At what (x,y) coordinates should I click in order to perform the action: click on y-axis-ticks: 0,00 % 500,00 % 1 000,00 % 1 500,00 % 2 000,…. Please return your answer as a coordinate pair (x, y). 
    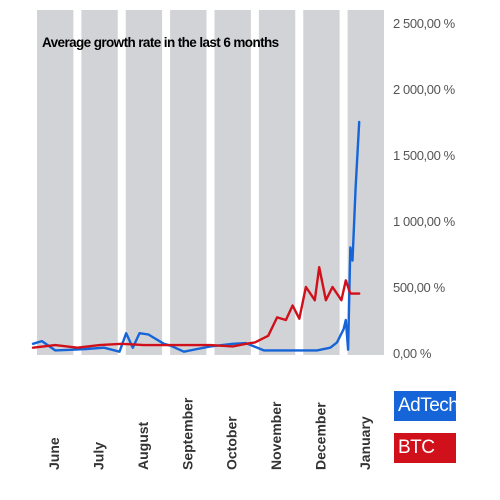
    Looking at the image, I should click on (424, 188).